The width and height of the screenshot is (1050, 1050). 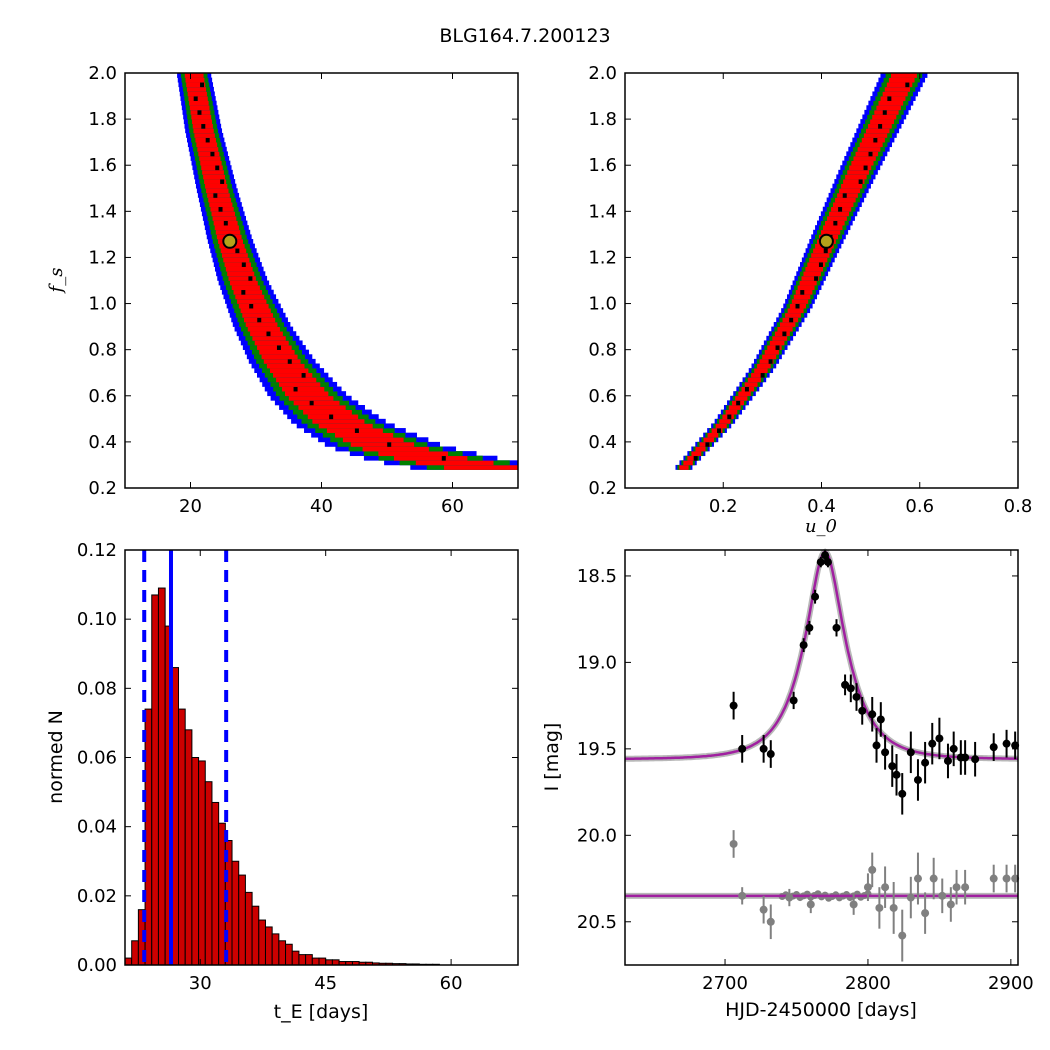 I want to click on magnitude-axis-label: I [mag], so click(x=552, y=757).